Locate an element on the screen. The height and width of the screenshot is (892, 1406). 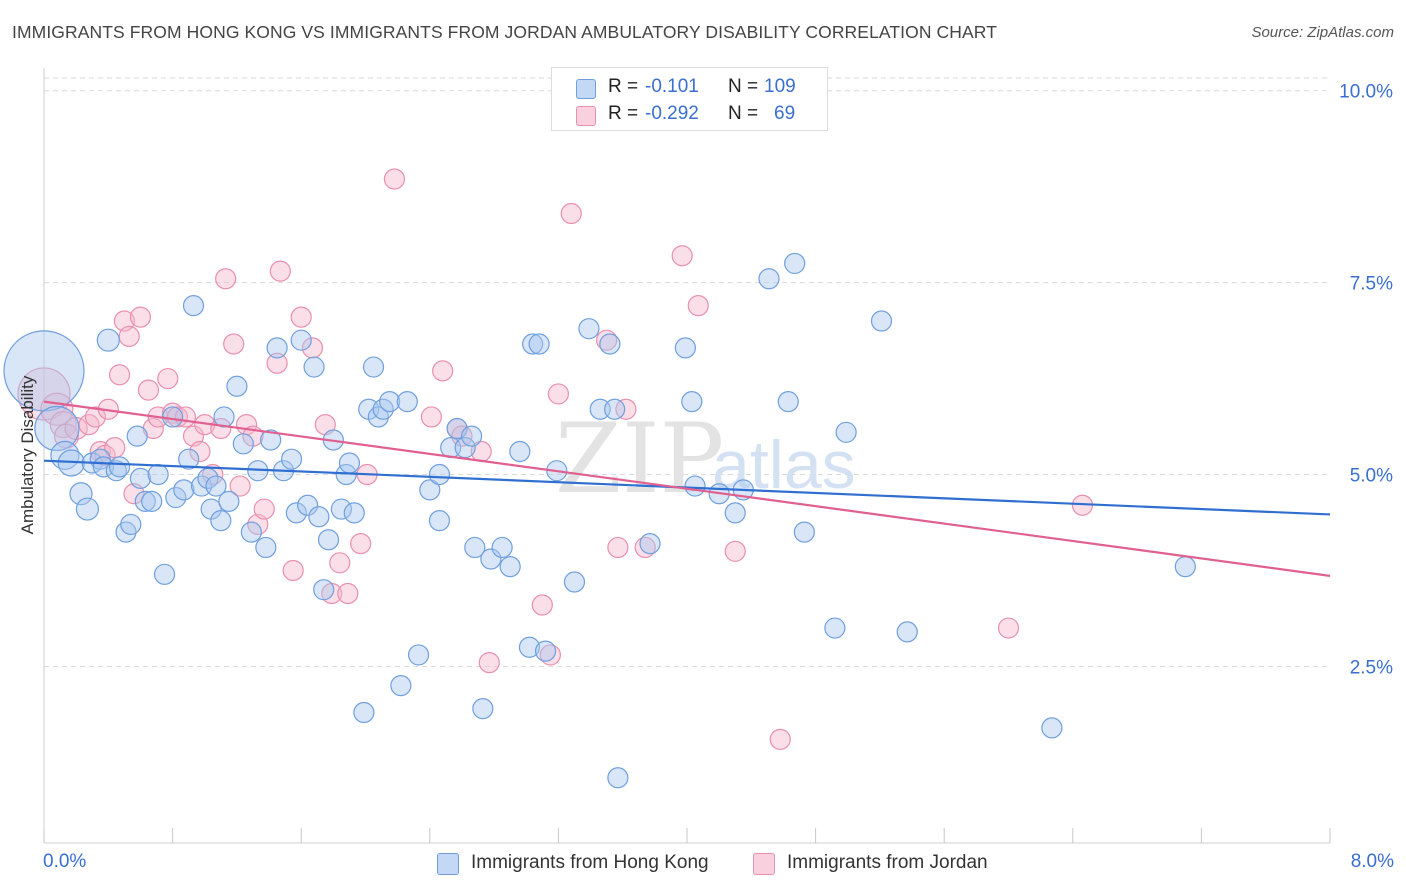
y-axis-label: Ambulatory Disability is located at coordinates (27, 455).